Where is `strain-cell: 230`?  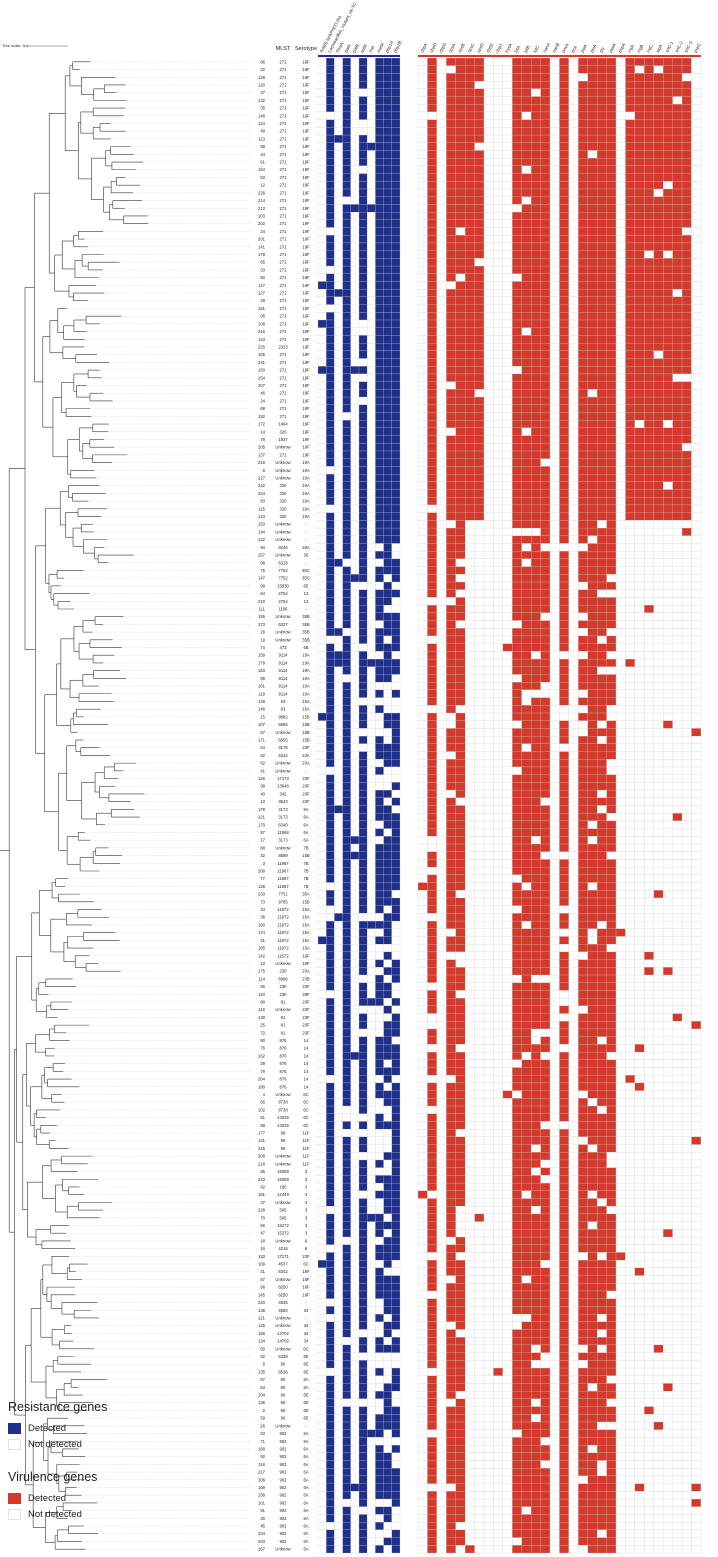
strain-cell: 230 is located at coordinates (284, 994).